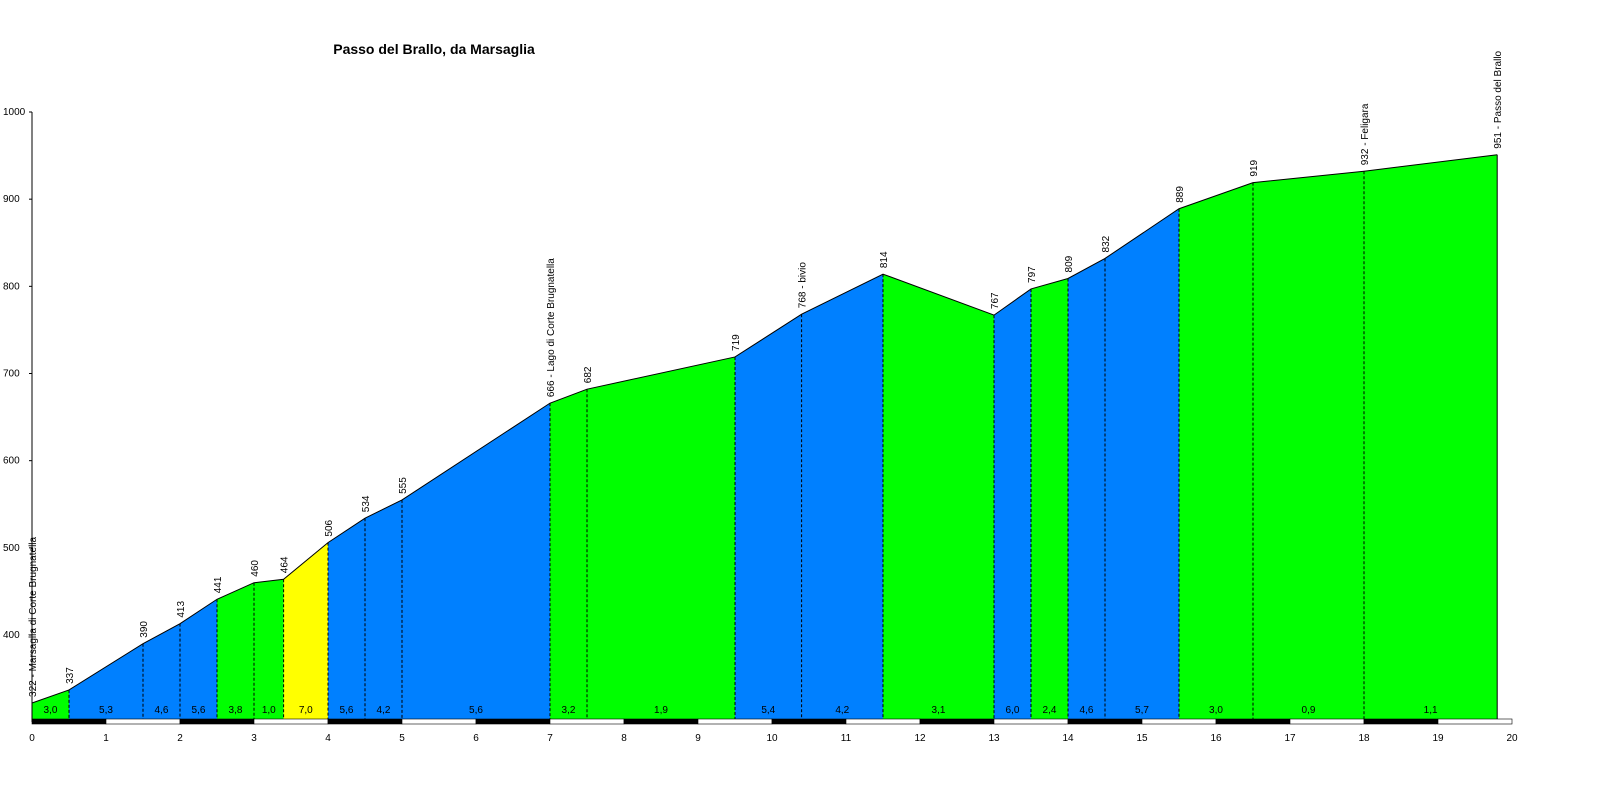 The width and height of the screenshot is (1600, 800). I want to click on altitude-label: 719, so click(736, 342).